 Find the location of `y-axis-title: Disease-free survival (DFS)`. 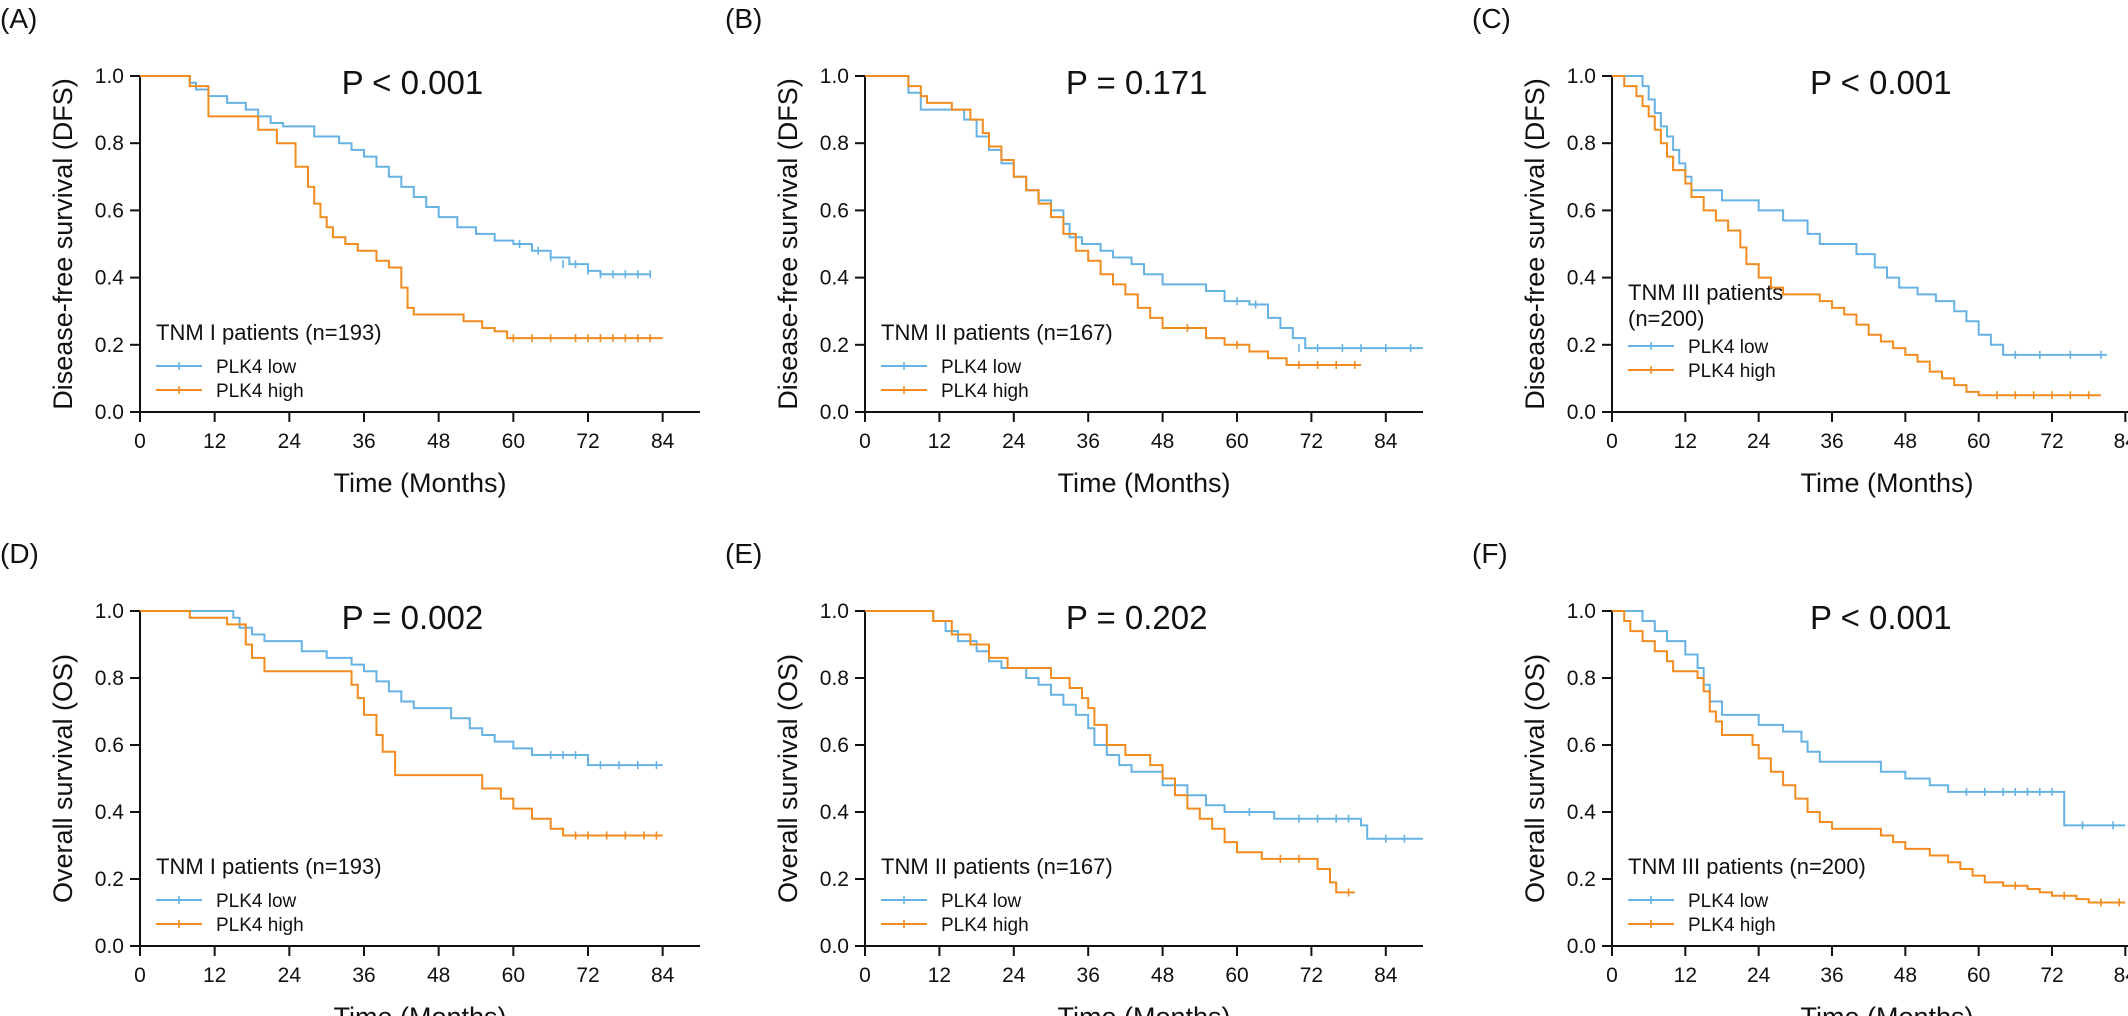

y-axis-title: Disease-free survival (DFS) is located at coordinates (1535, 244).